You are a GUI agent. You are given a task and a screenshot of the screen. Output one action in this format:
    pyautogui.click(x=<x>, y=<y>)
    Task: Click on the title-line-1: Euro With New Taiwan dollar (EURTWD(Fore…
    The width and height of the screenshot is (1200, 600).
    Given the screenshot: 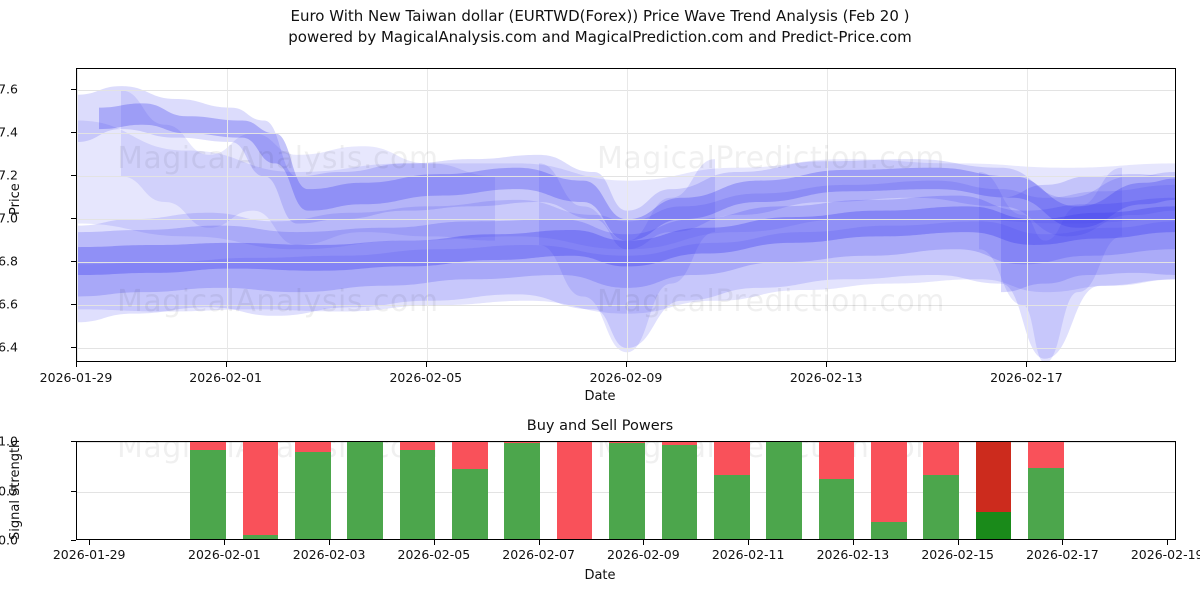 What is the action you would take?
    pyautogui.click(x=600, y=16)
    